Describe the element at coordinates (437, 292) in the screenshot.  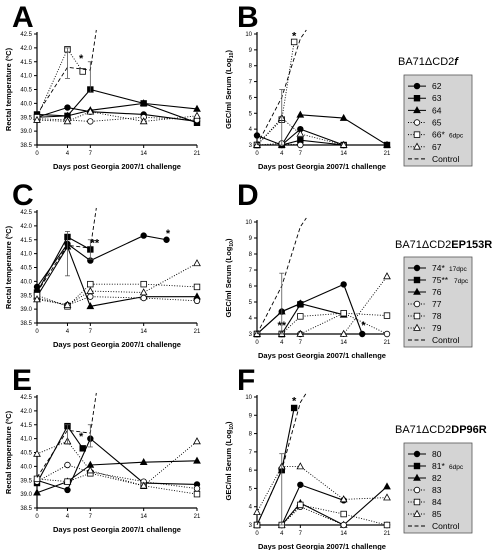
I see `legend-entry-label: 76` at that location.